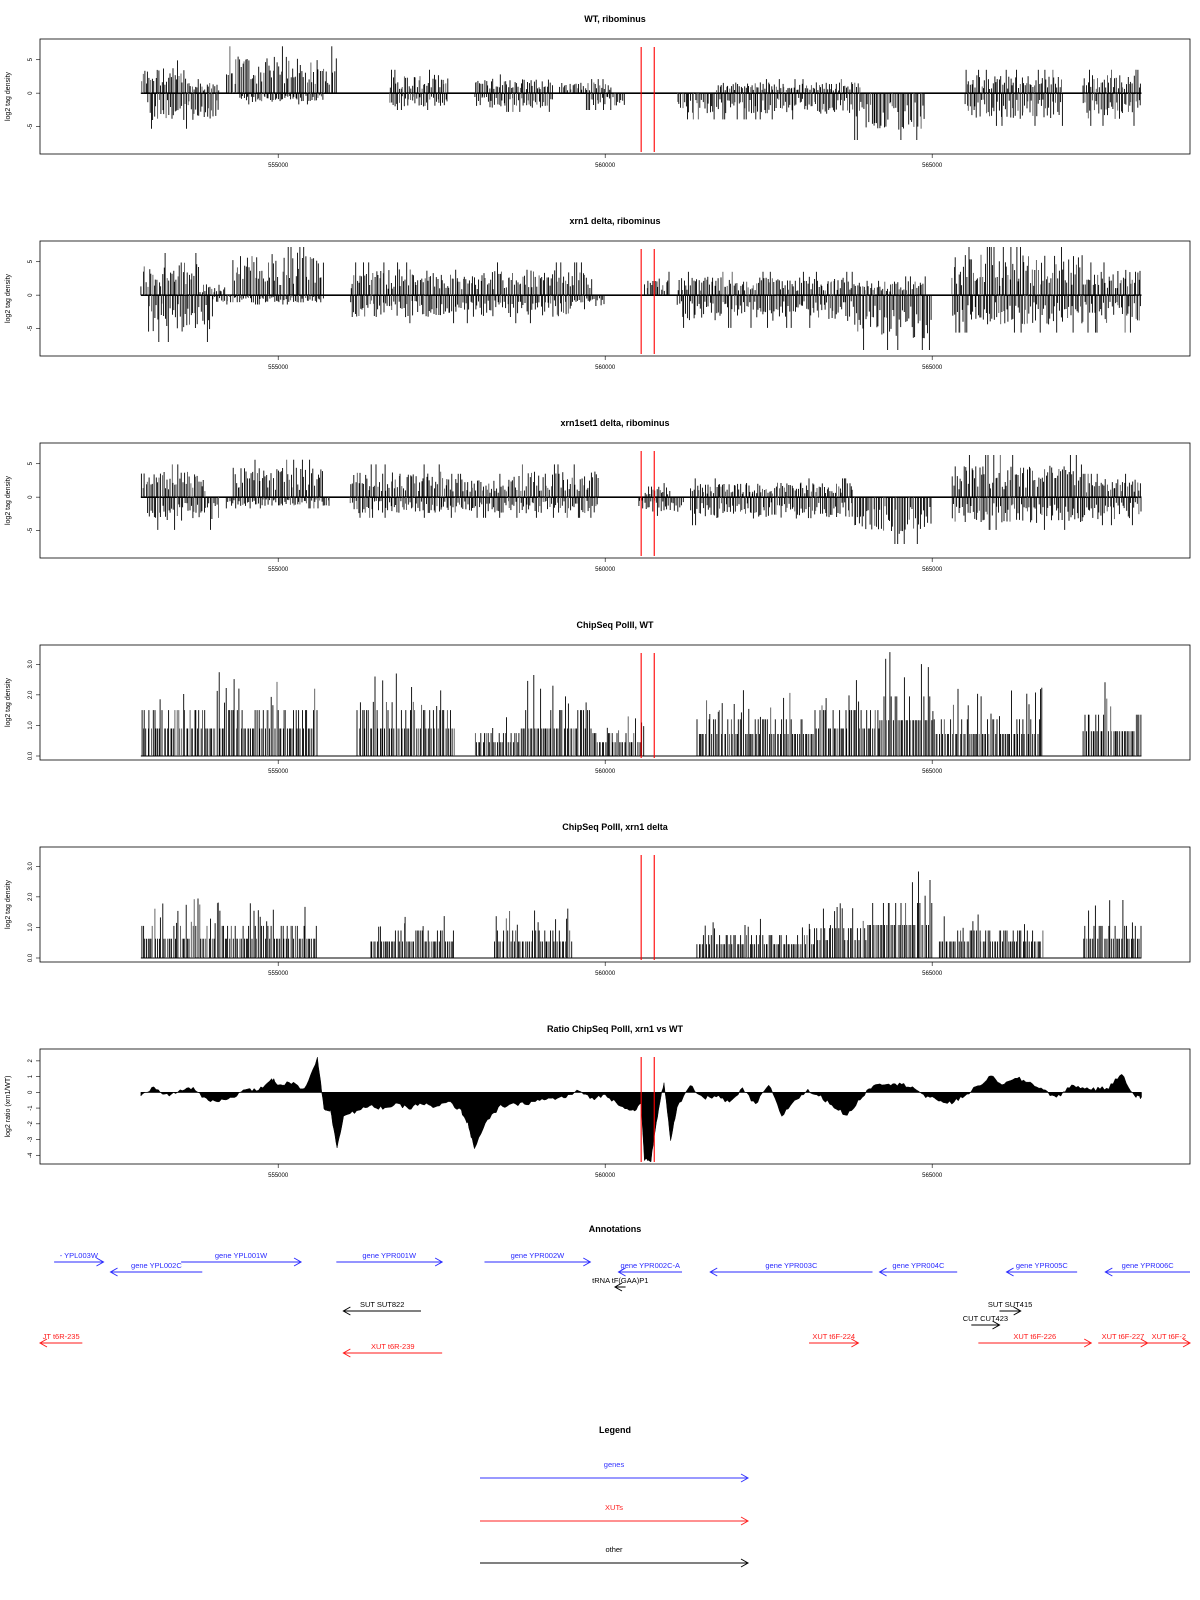  I want to click on y-tick-label: 1.0, so click(31, 927).